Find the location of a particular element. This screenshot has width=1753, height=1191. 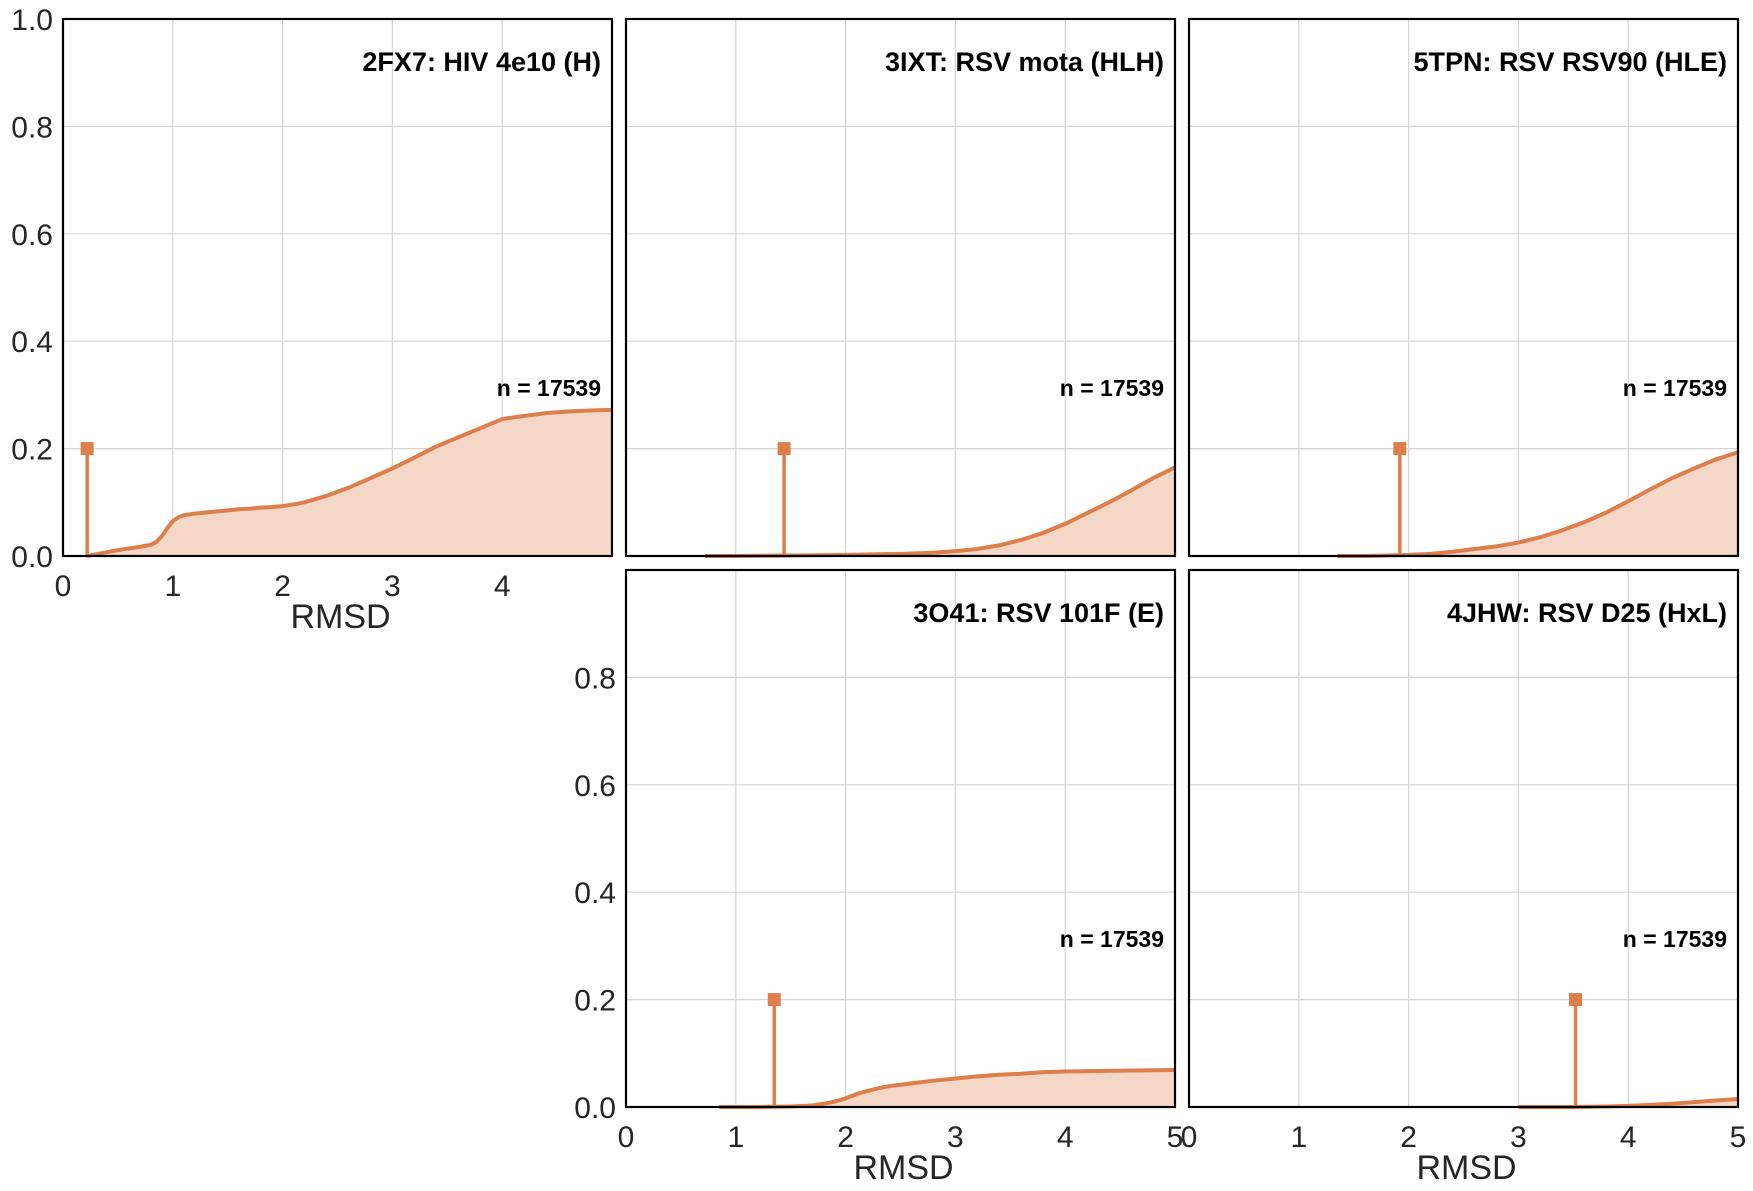

panel-3: 5TPN: RSV RSV90 (HLE) n = 17539 is located at coordinates (1463, 287).